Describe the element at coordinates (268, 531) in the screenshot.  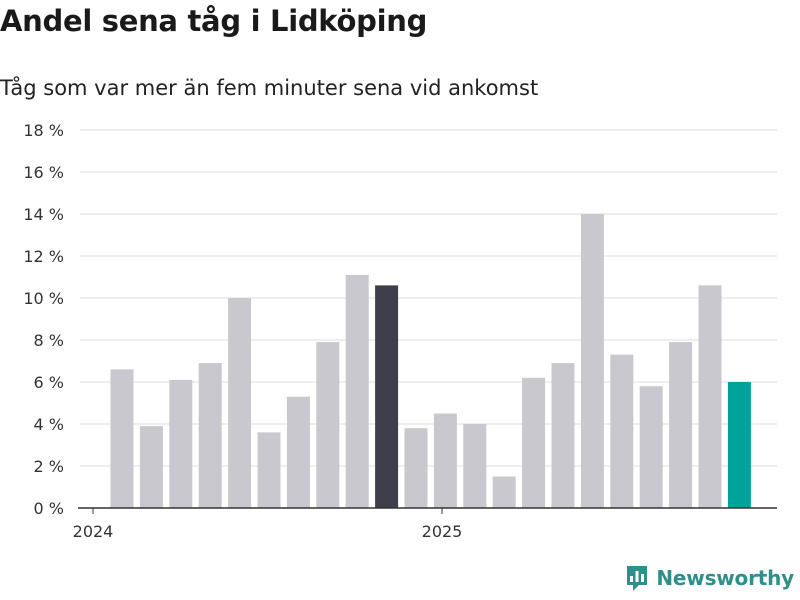
I see `x-axis-tick-labels: 2024 2025` at that location.